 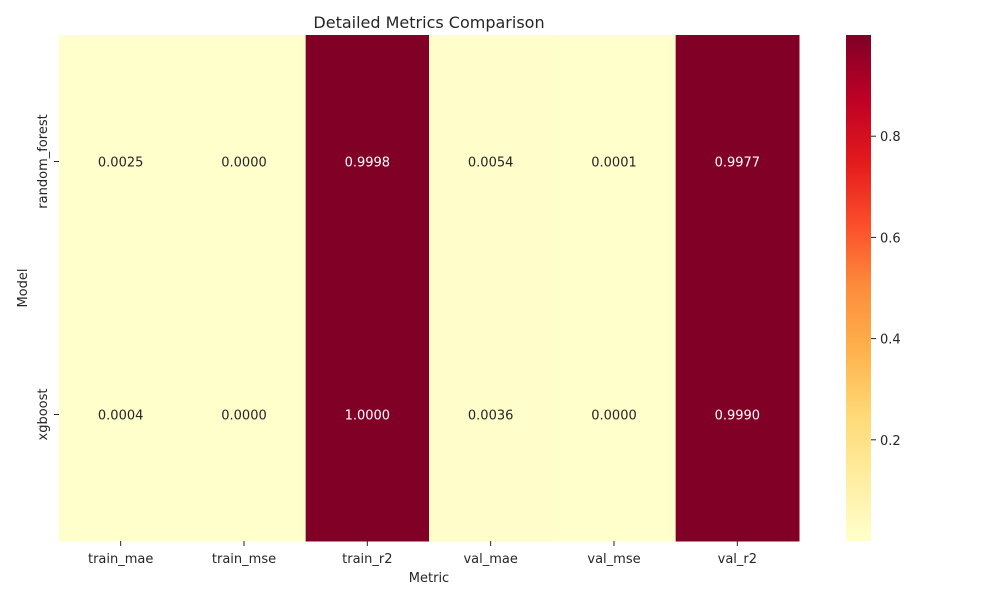 I want to click on x-axis-label: Metric, so click(x=429, y=578).